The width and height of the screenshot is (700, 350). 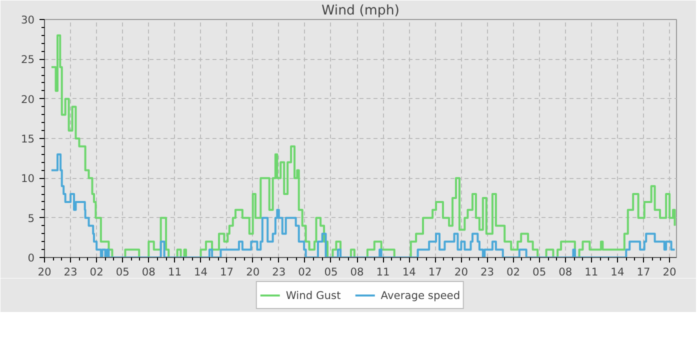 What do you see at coordinates (27, 99) in the screenshot?
I see `y-tick-label: 20` at bounding box center [27, 99].